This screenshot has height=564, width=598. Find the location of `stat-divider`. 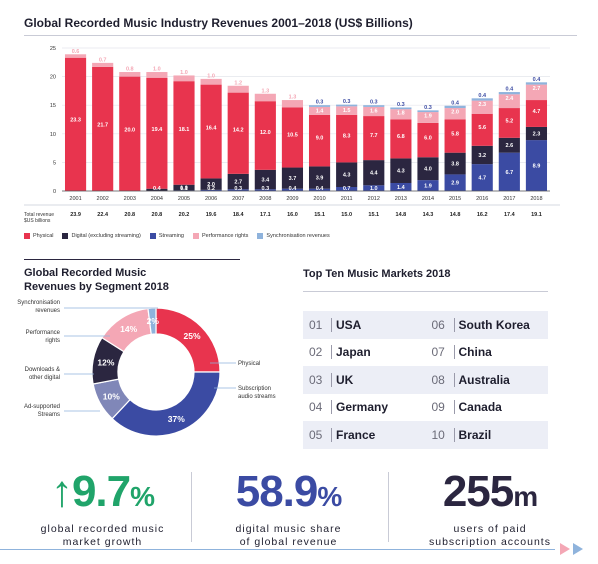

stat-divider is located at coordinates (191, 507).